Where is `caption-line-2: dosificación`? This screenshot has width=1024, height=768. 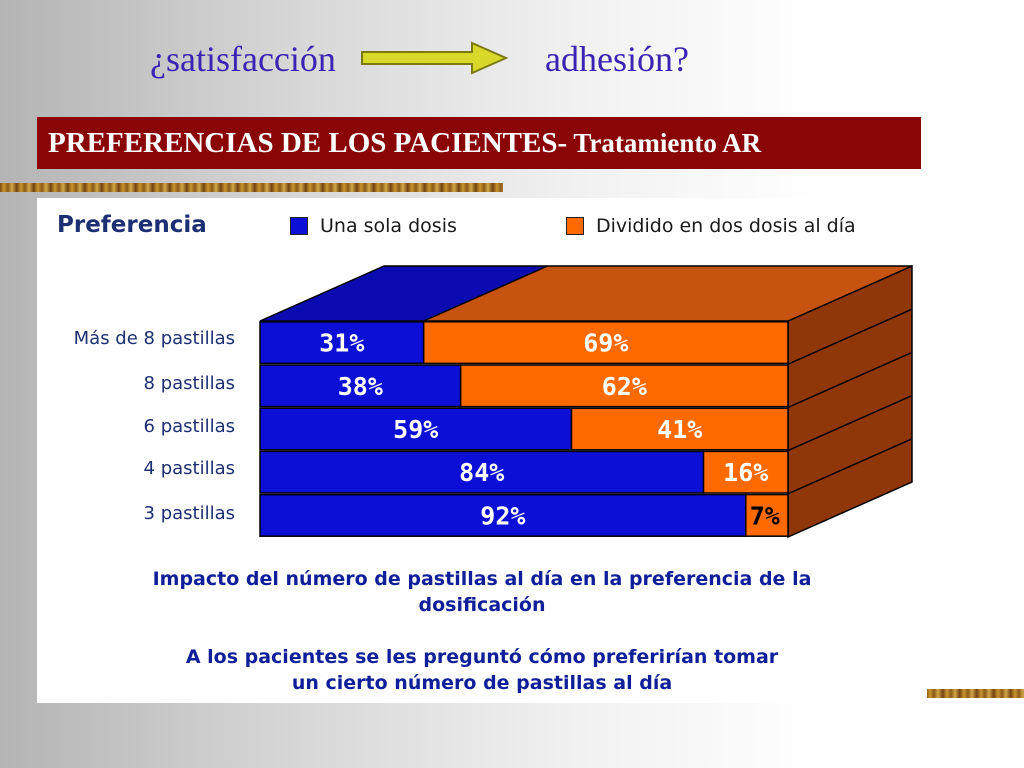
caption-line-2: dosificación is located at coordinates (482, 605).